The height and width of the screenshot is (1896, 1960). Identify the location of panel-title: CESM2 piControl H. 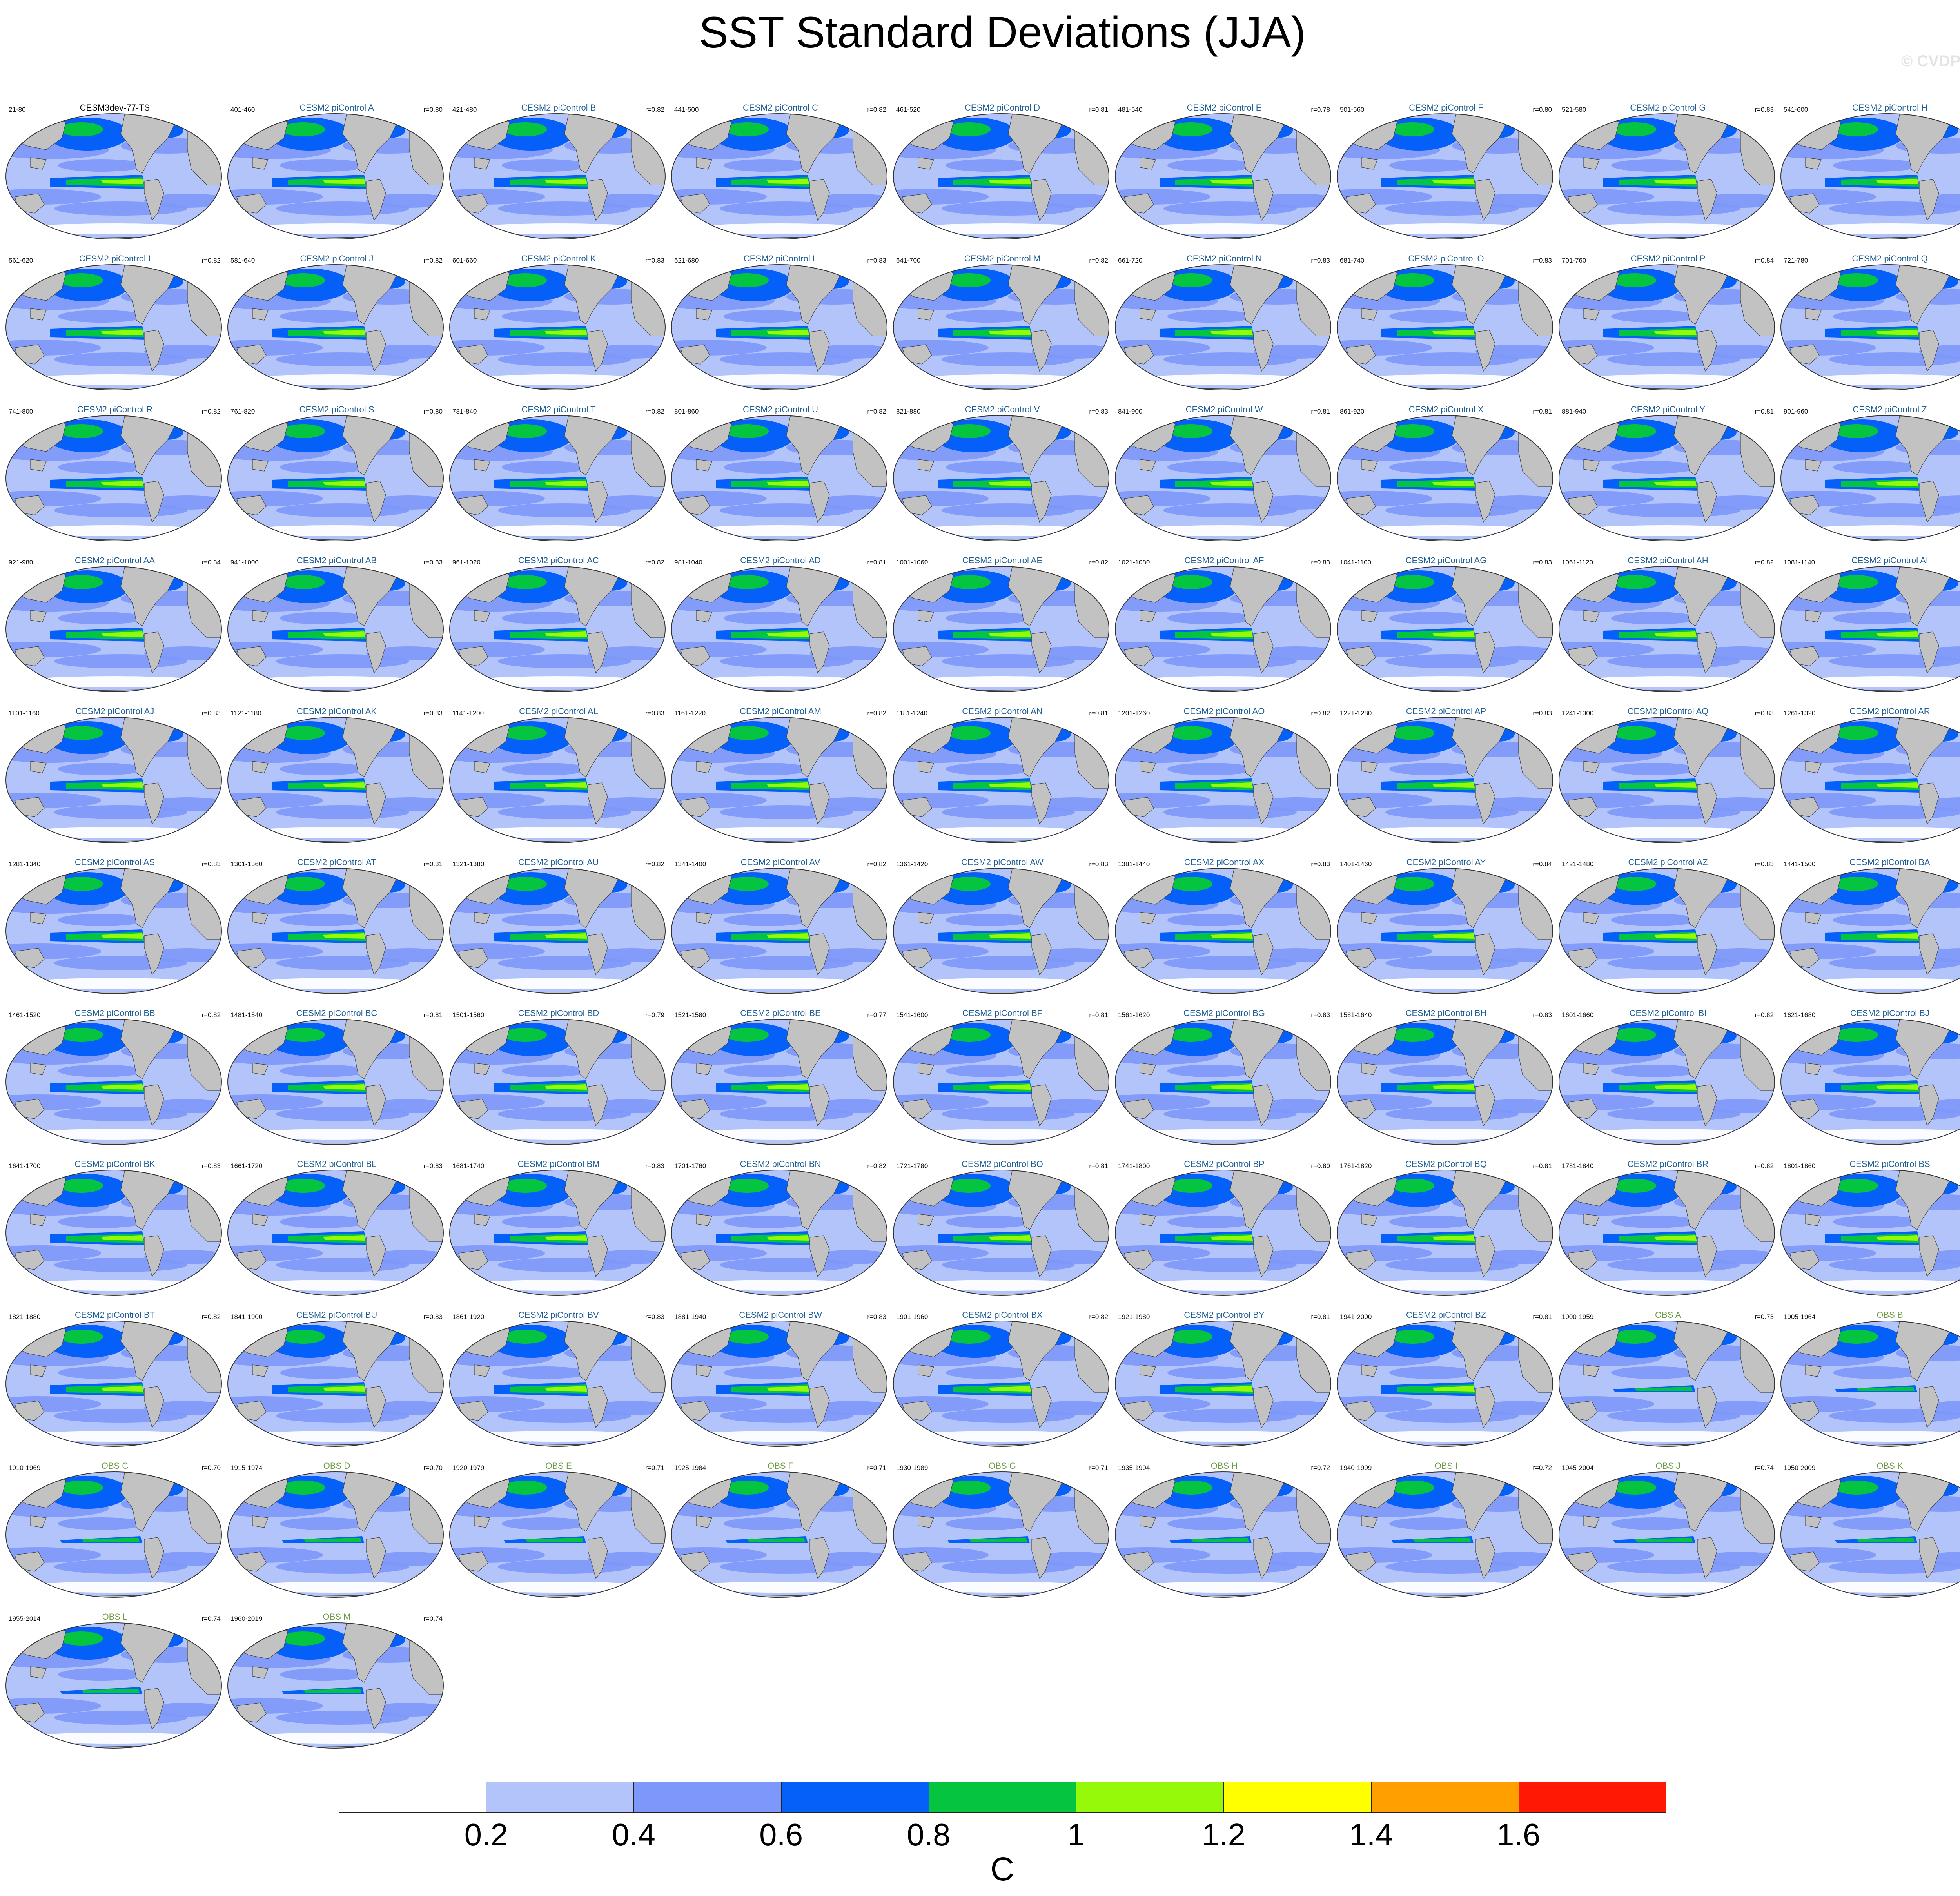
(1889, 107).